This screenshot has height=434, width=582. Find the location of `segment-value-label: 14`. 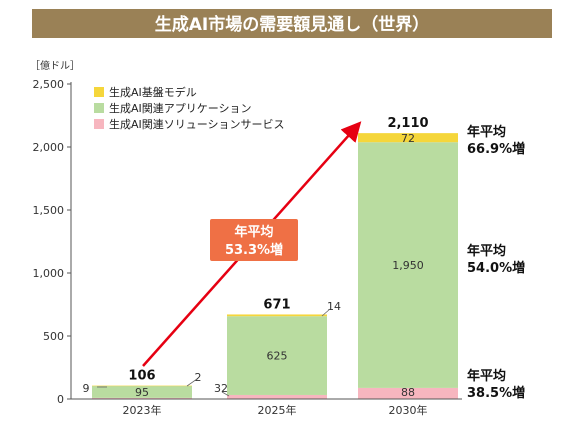

segment-value-label: 14 is located at coordinates (334, 306).